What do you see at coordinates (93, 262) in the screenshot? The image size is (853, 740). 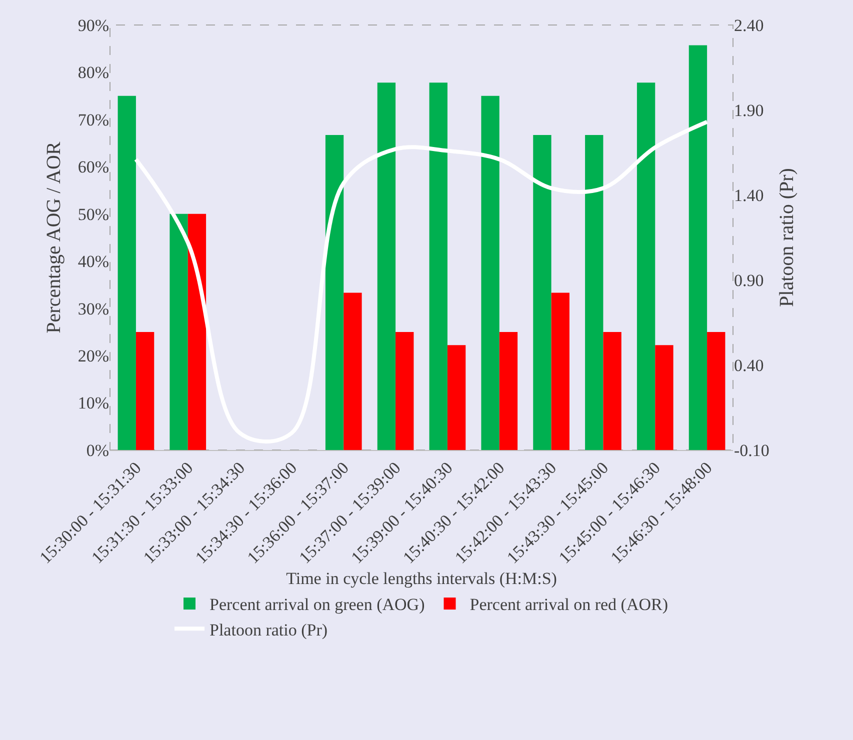 I see `y-tick-label: 40%` at bounding box center [93, 262].